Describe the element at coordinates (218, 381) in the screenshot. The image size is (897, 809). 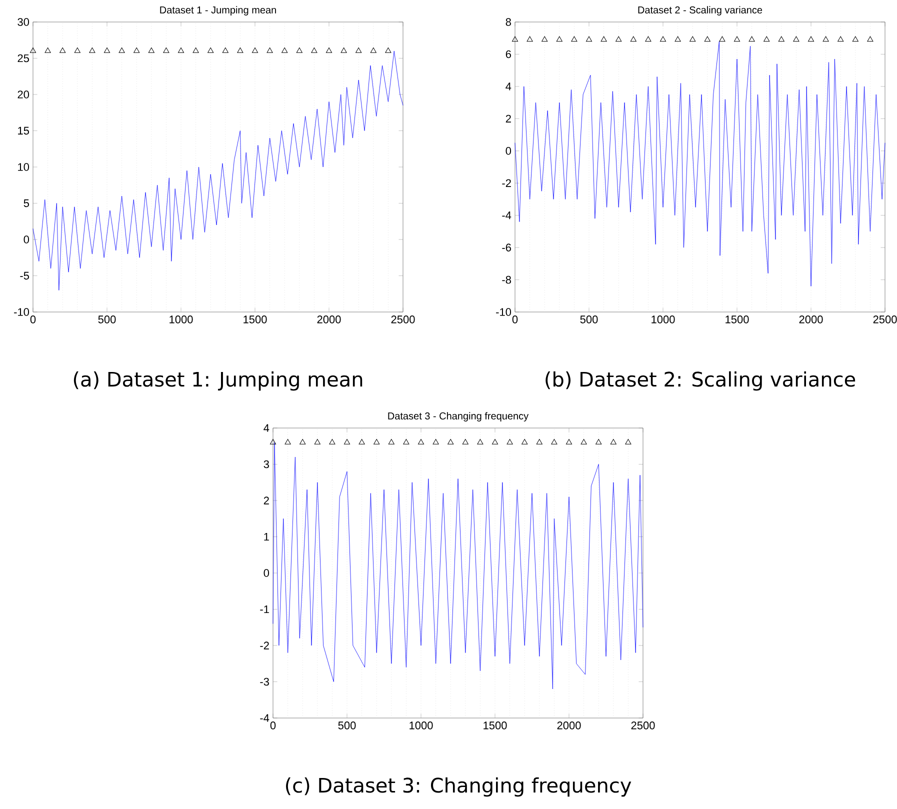
I see `text: (a) Dataset 1: Jumping mean` at that location.